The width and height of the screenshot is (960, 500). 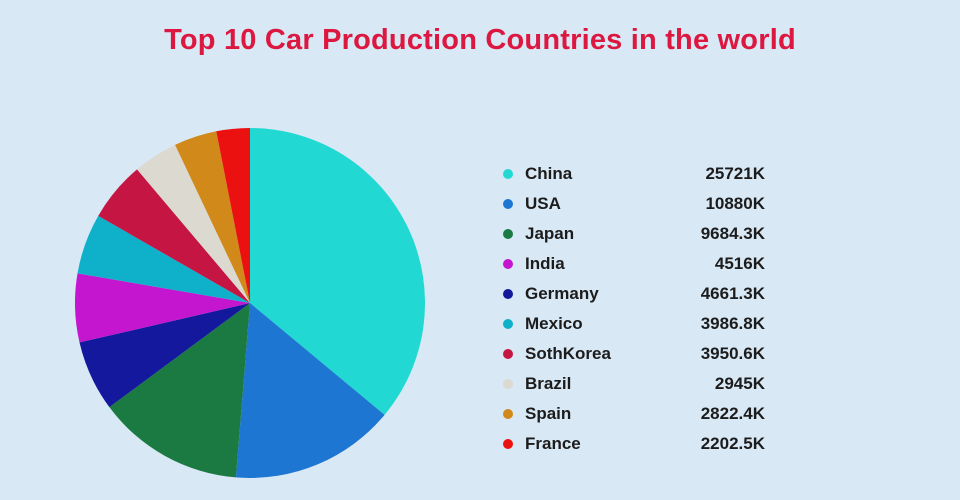 What do you see at coordinates (568, 353) in the screenshot?
I see `legend-label-sothkorea: SothKorea` at bounding box center [568, 353].